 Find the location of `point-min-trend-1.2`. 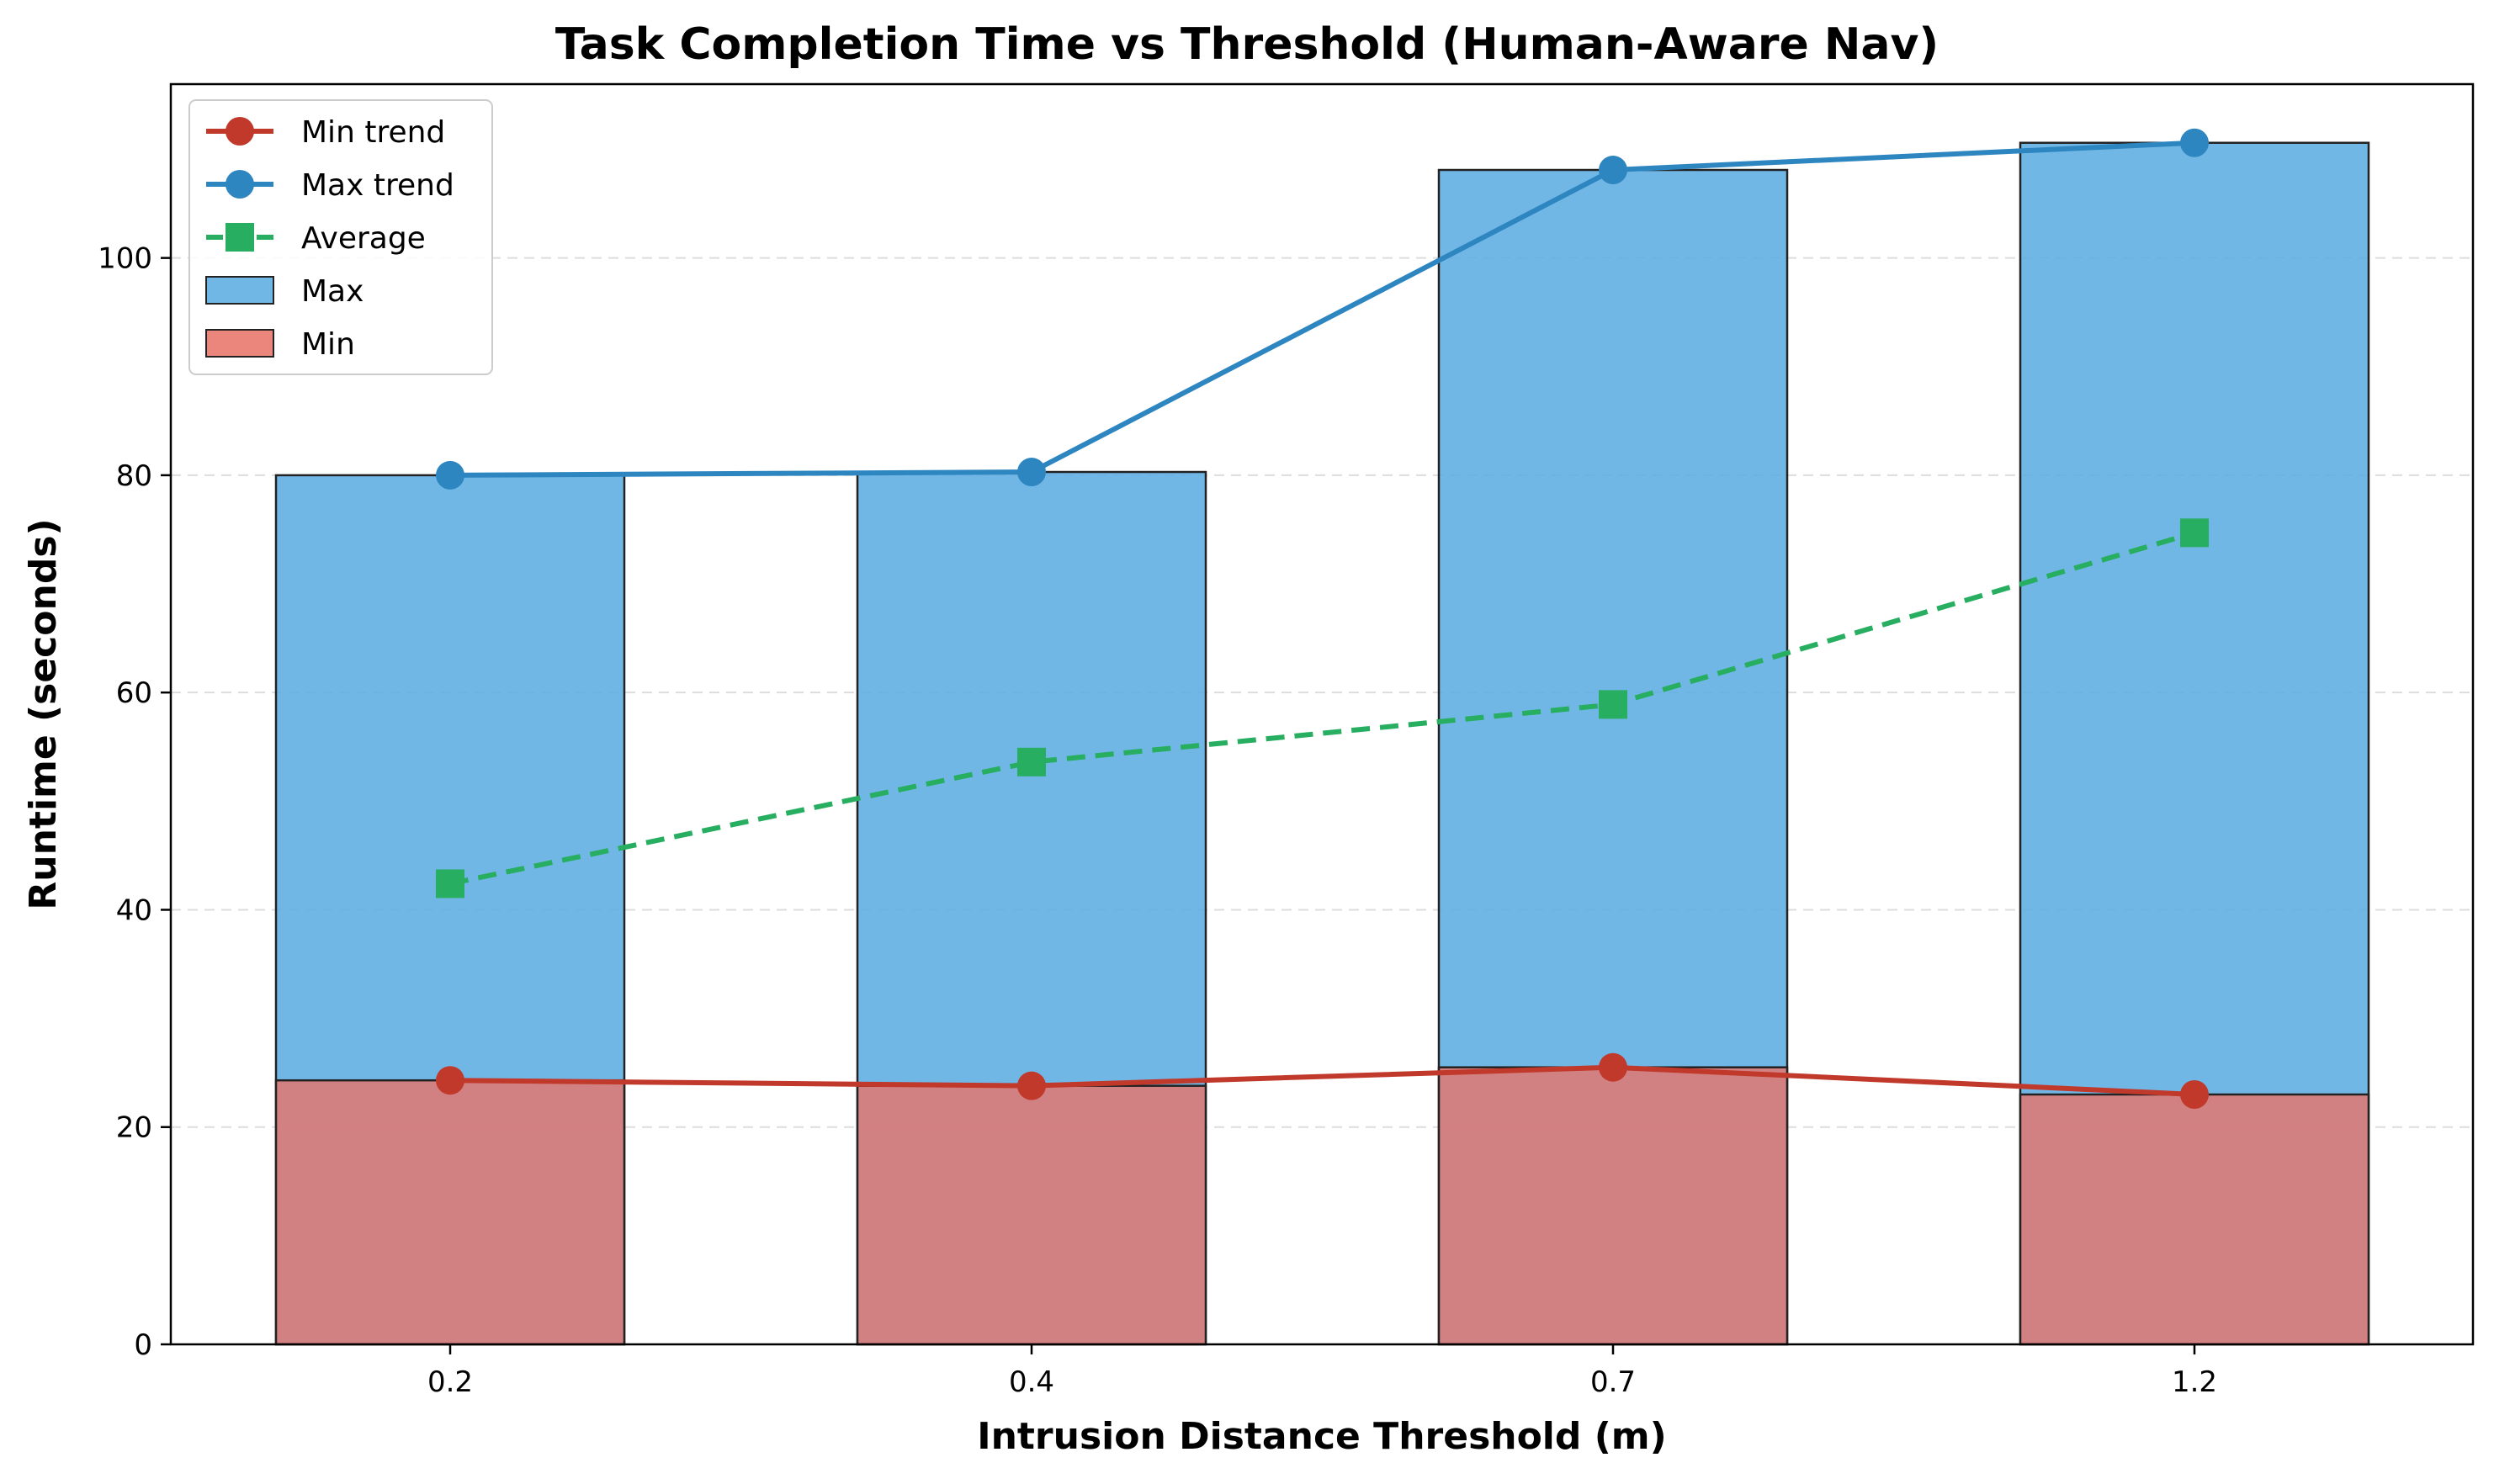

point-min-trend-1.2 is located at coordinates (2194, 1094).